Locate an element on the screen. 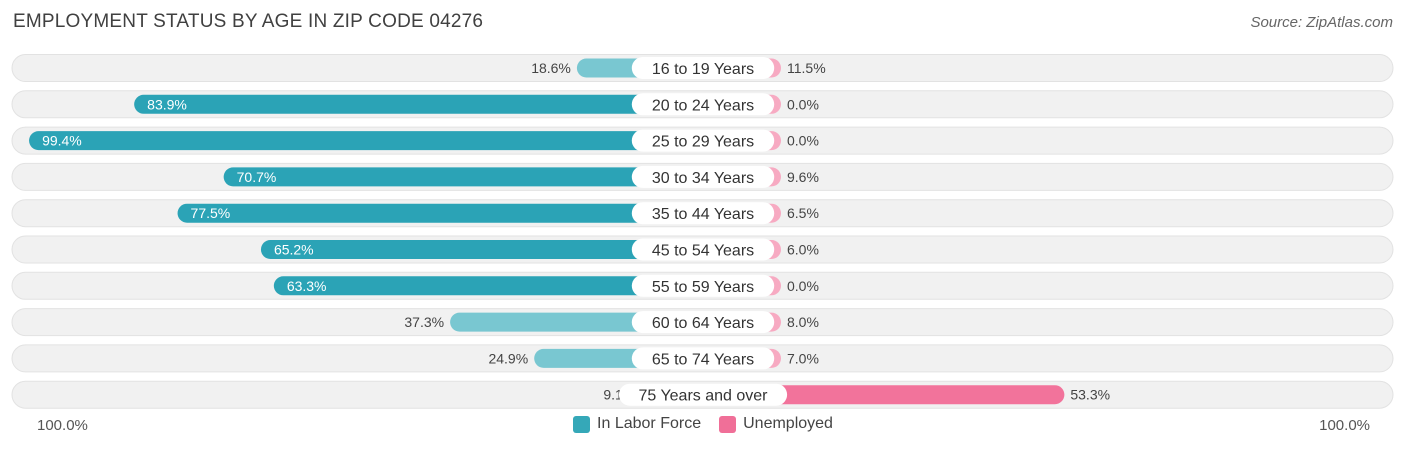 Image resolution: width=1406 pixels, height=450 pixels. category-pill-16-to-19-years is located at coordinates (703, 68).